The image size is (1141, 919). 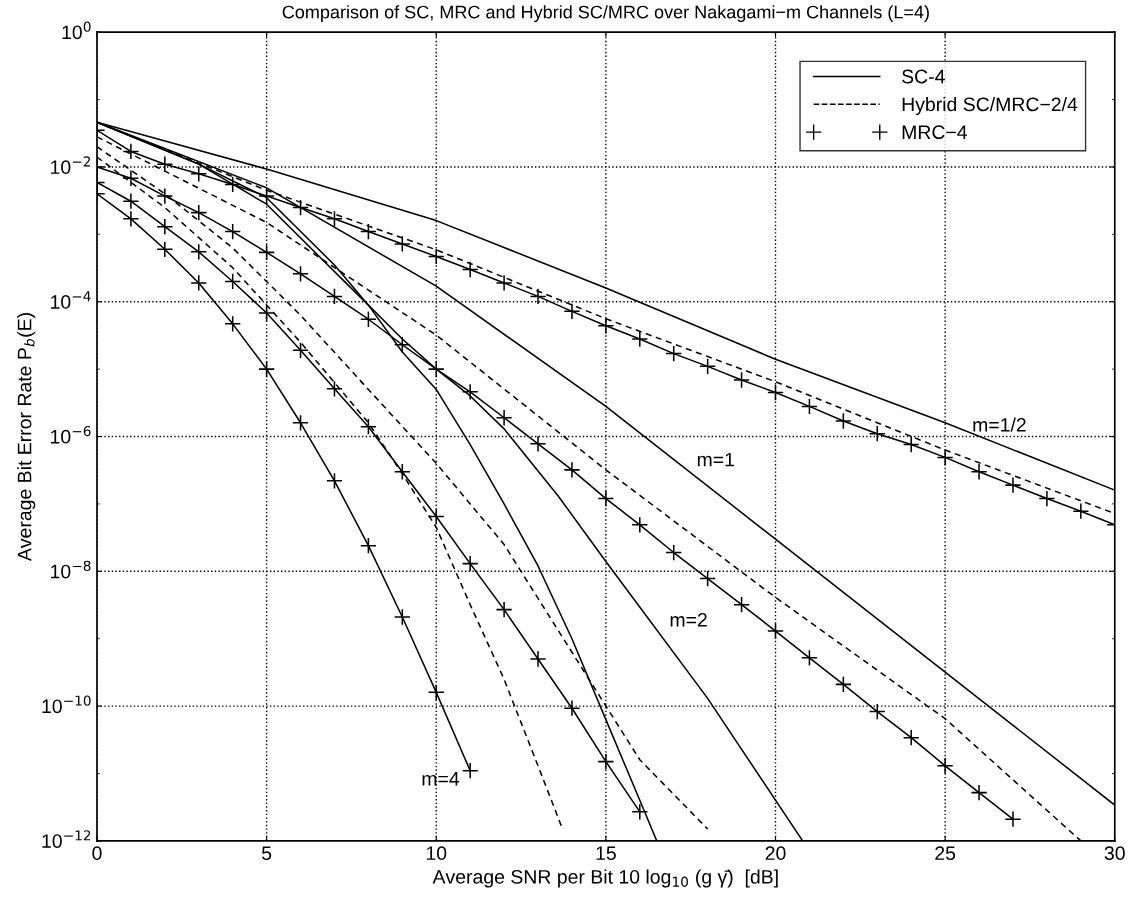 What do you see at coordinates (990, 106) in the screenshot?
I see `legend-label: Hybrid SC/MRC−2/4` at bounding box center [990, 106].